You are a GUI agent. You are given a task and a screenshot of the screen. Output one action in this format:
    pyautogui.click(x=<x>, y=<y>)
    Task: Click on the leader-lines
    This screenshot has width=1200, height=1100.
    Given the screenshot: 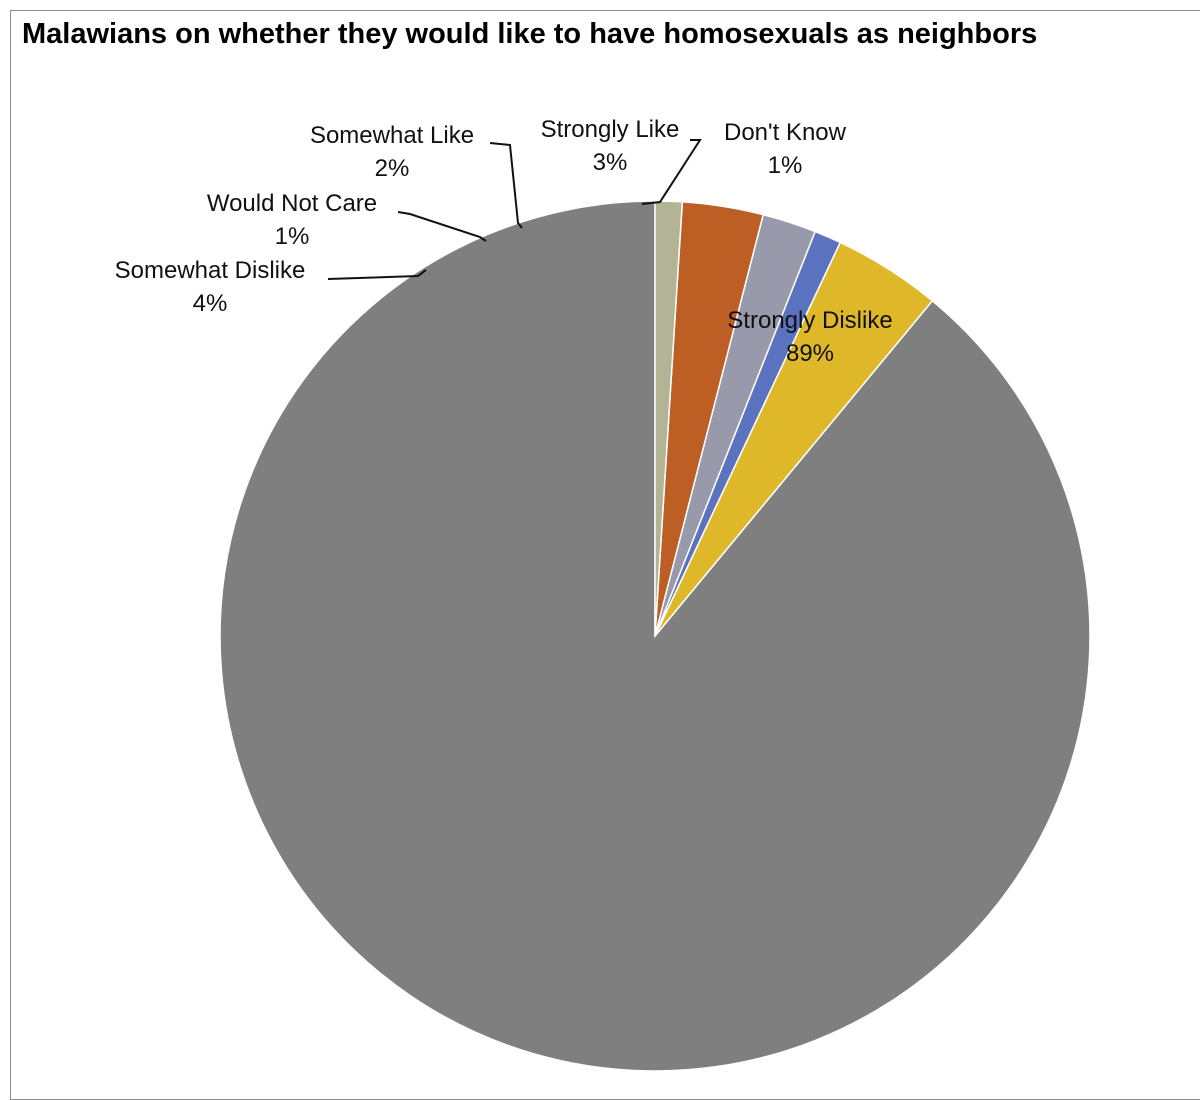 What is the action you would take?
    pyautogui.click(x=514, y=209)
    